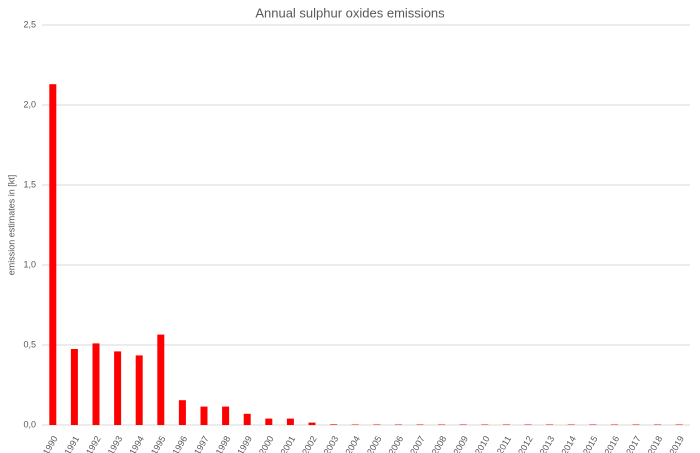  Describe the element at coordinates (201, 443) in the screenshot. I see `x-tick-label: 1997` at that location.